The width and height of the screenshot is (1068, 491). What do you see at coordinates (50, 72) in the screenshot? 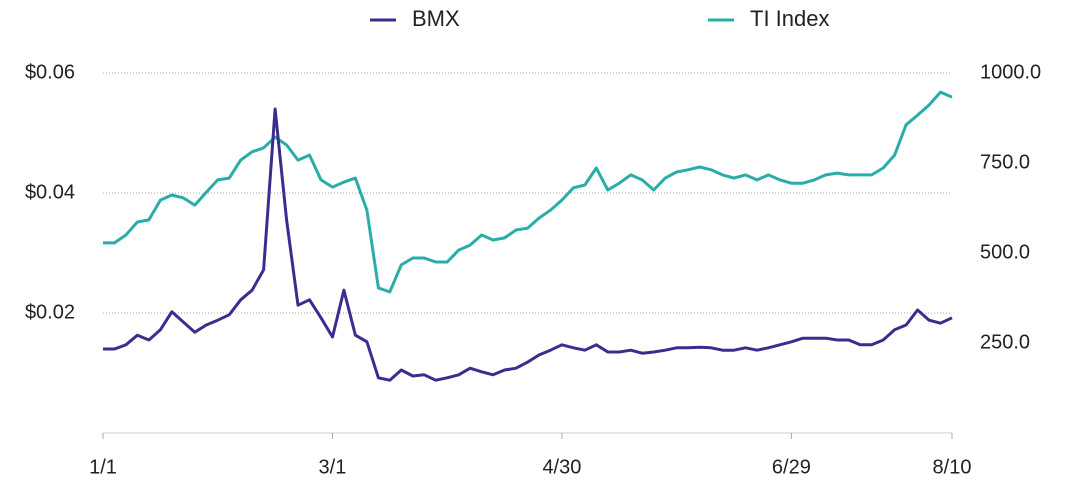
I see `y-tick-label: $0.06` at bounding box center [50, 72].